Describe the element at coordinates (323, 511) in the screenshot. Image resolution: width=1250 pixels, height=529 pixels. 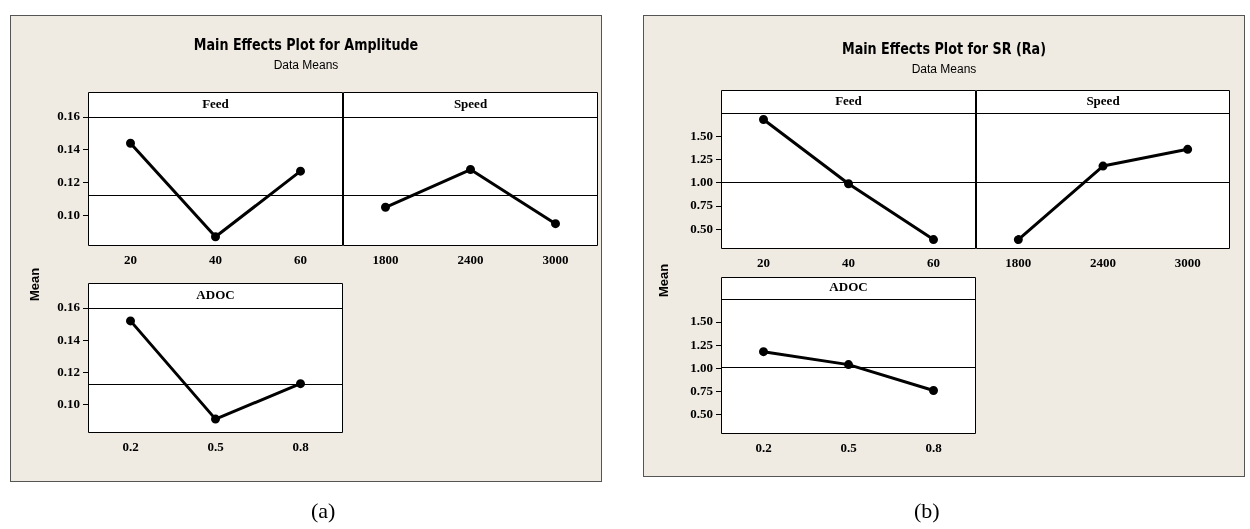
I see `text: (a)` at that location.